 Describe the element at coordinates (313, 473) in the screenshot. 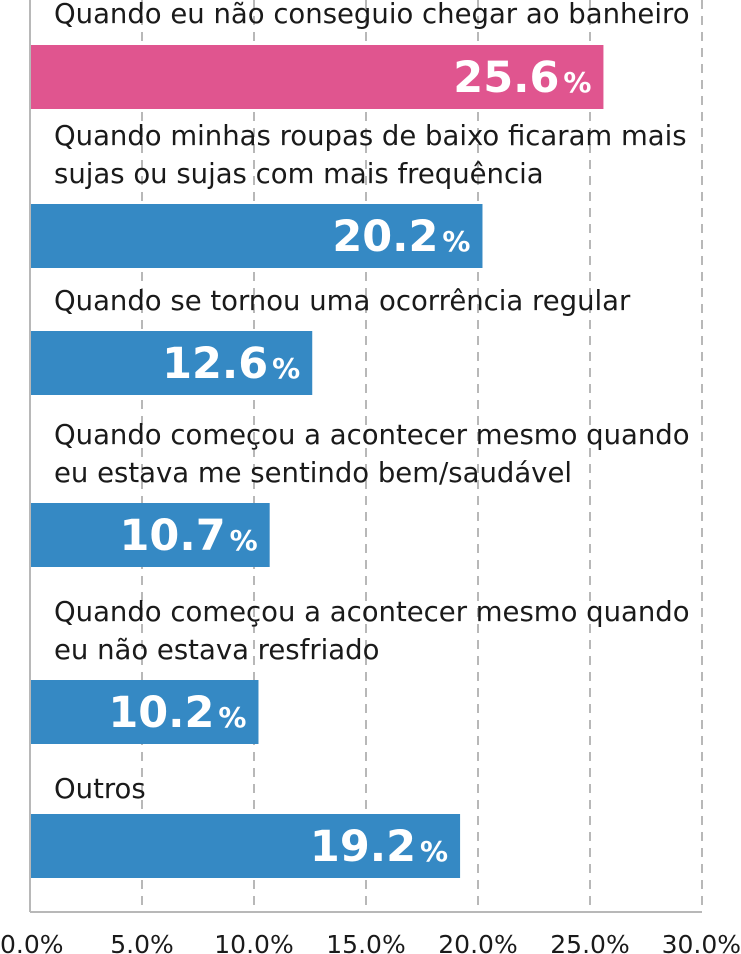

I see `category-label: eu estava me sentindo bem/saudável` at that location.